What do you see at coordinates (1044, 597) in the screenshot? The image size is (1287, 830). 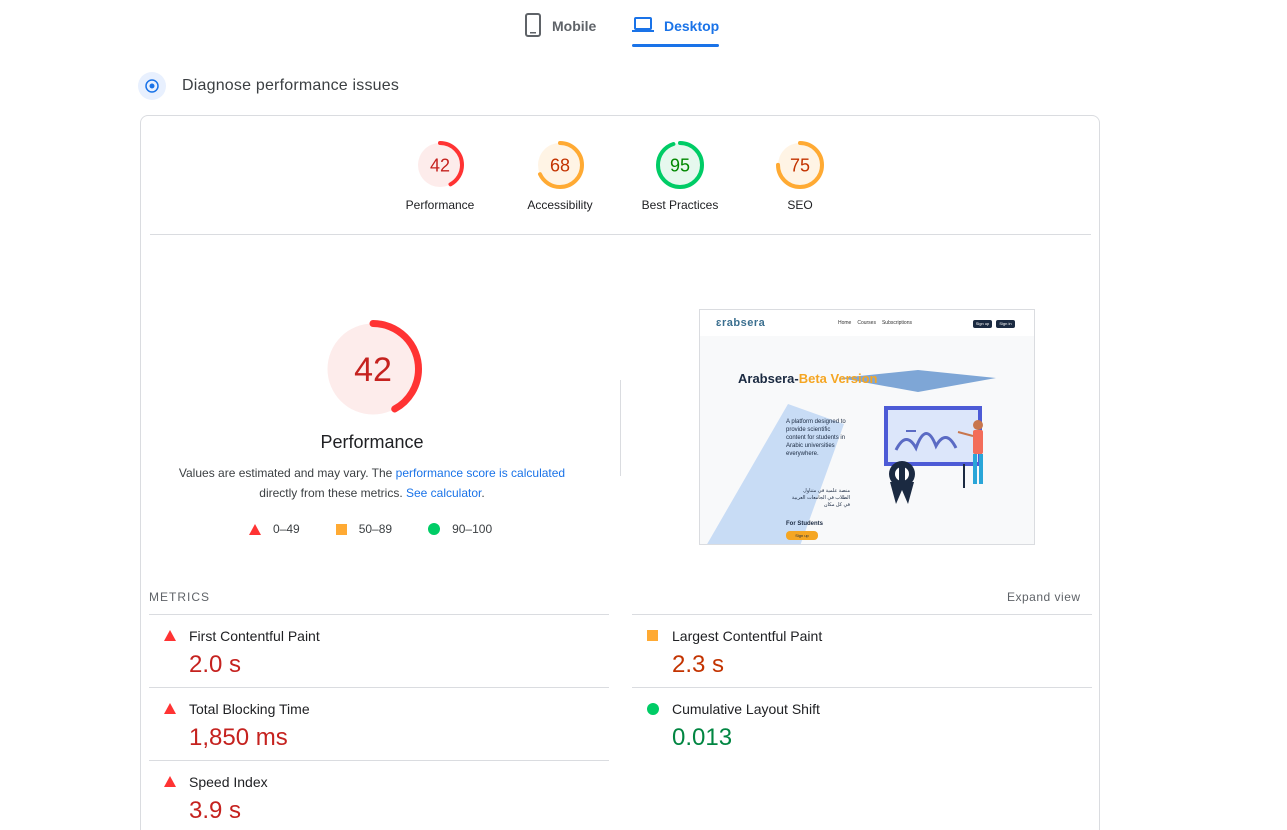 I see `expand-view-button: Expand view` at bounding box center [1044, 597].